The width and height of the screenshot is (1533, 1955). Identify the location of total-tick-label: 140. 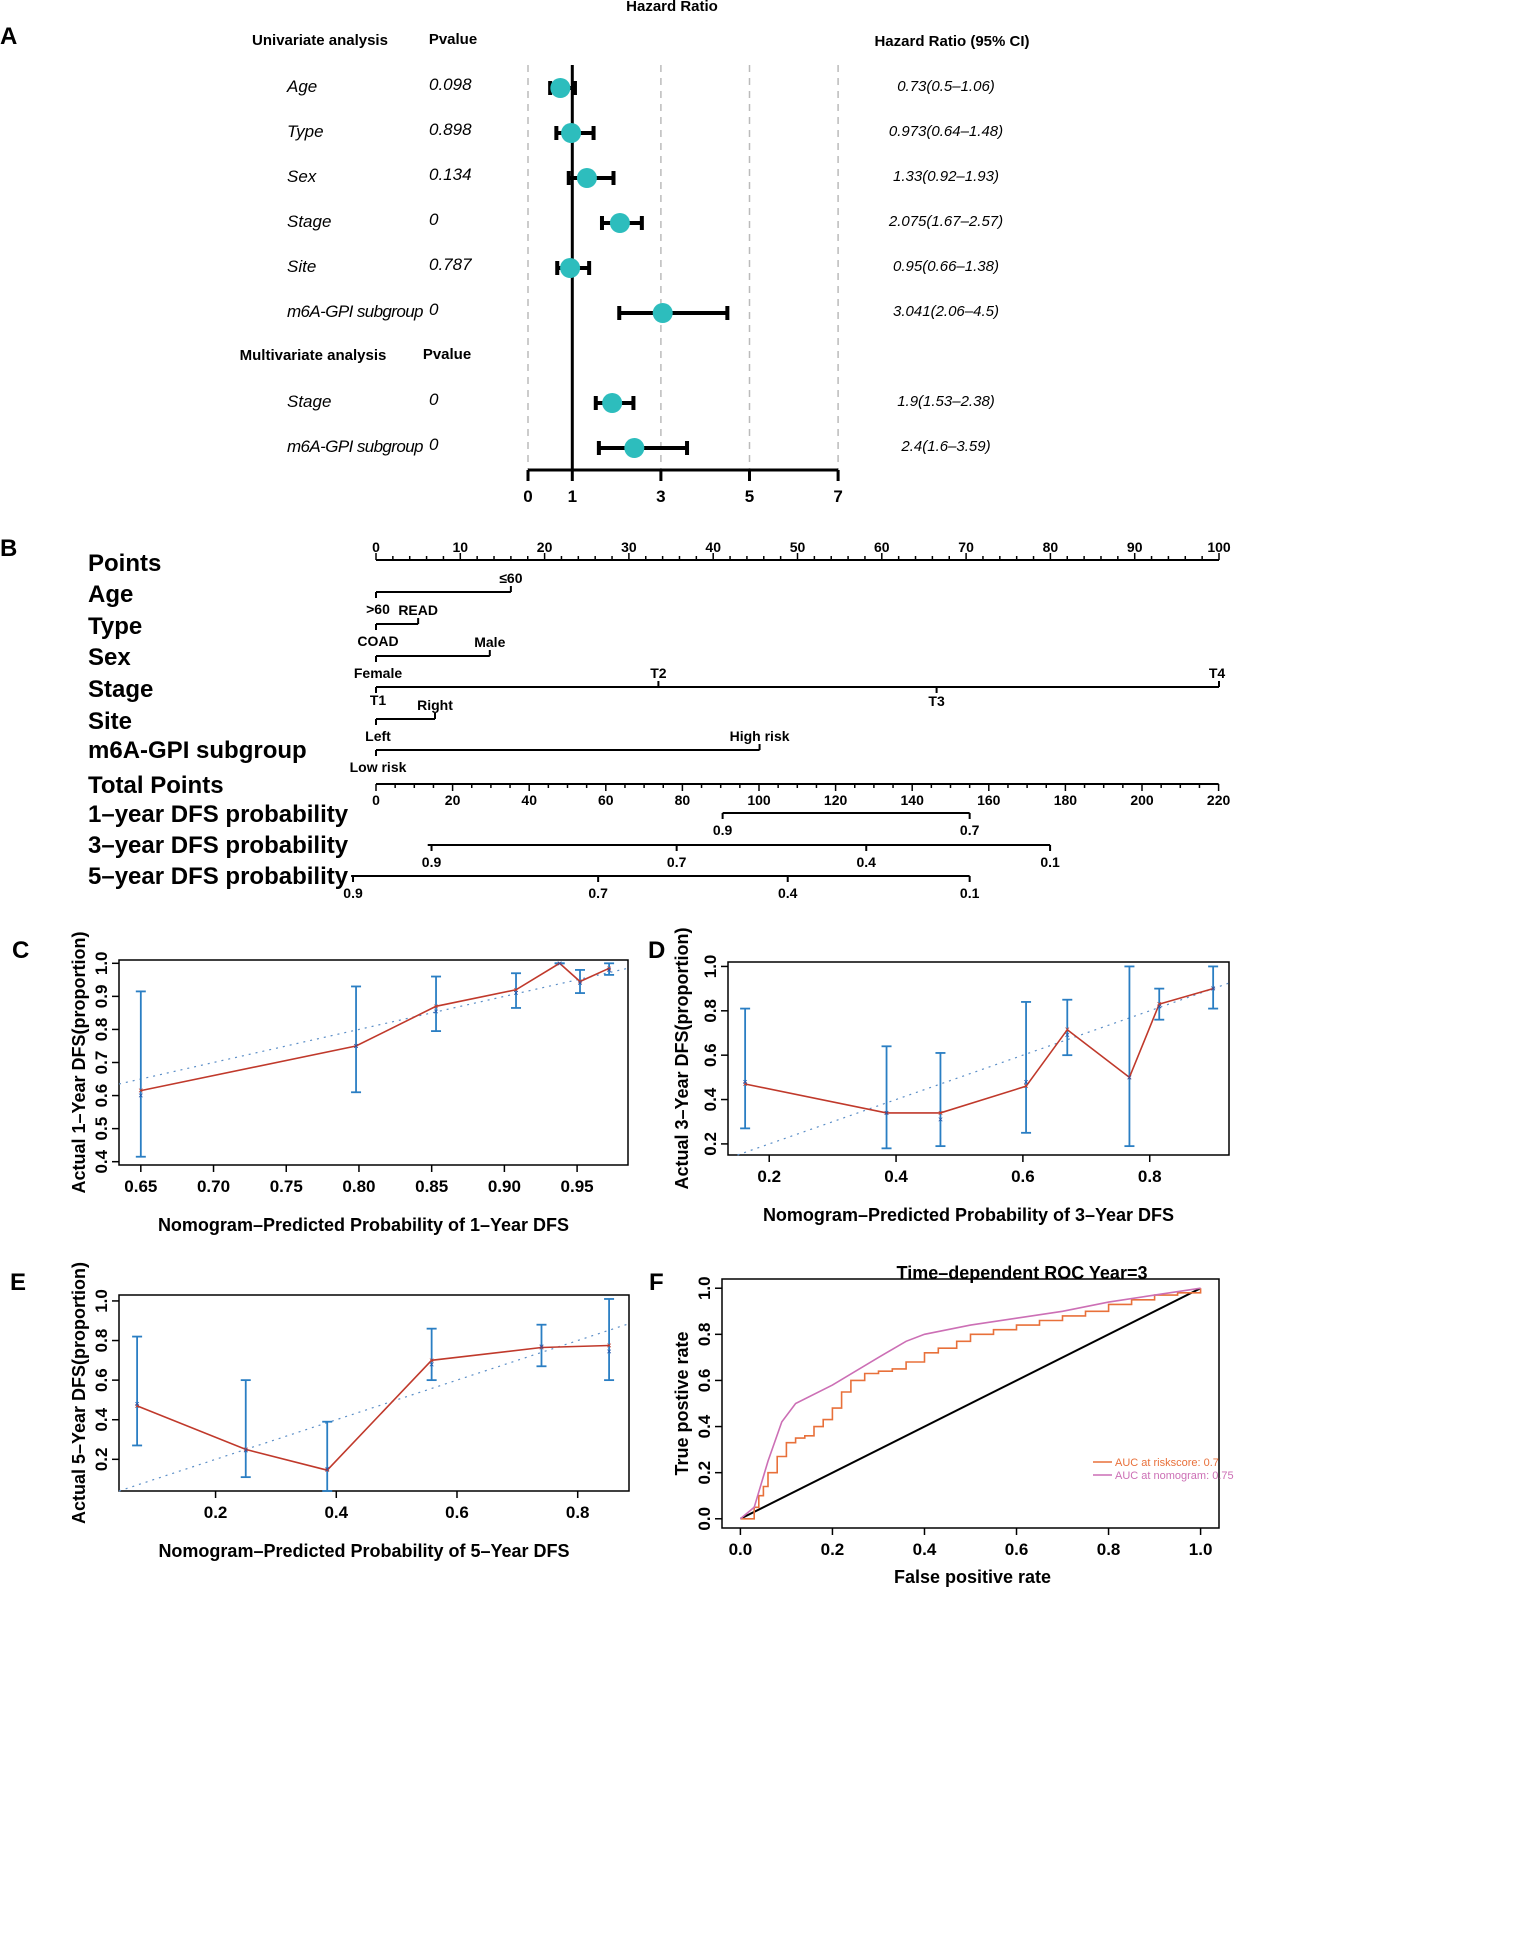
(913, 800).